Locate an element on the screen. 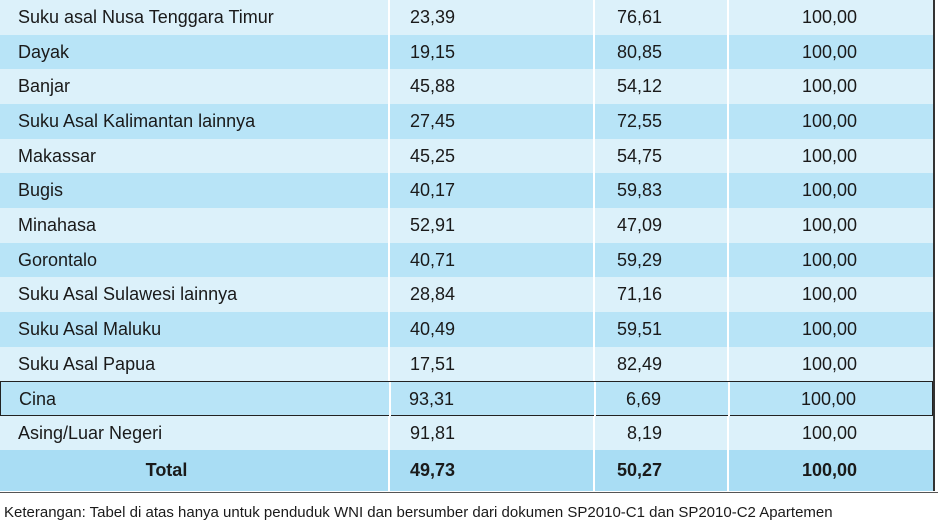  cell-value: 23,39 is located at coordinates (432, 17).